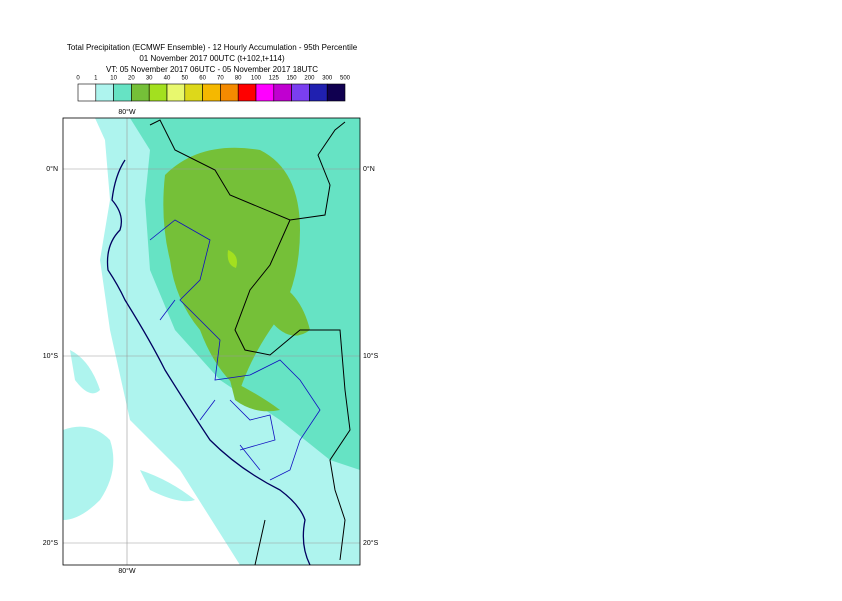  Describe the element at coordinates (167, 79) in the screenshot. I see `legend-label: 40` at that location.